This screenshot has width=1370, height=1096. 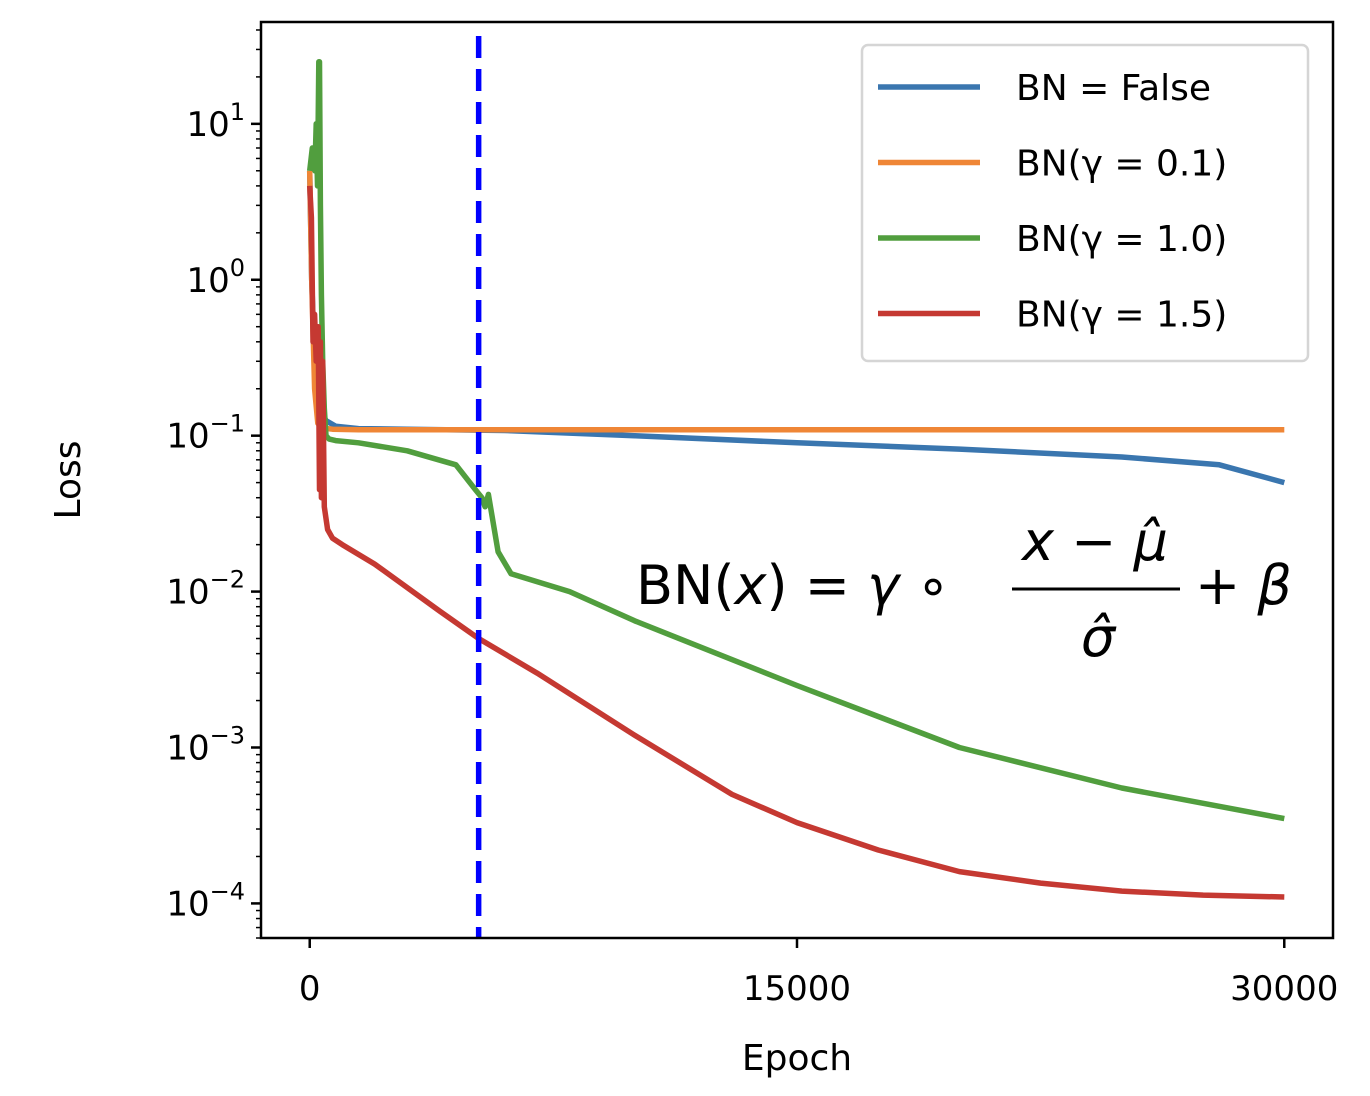 I want to click on y-tick-label: 10⁻³, so click(x=205, y=744).